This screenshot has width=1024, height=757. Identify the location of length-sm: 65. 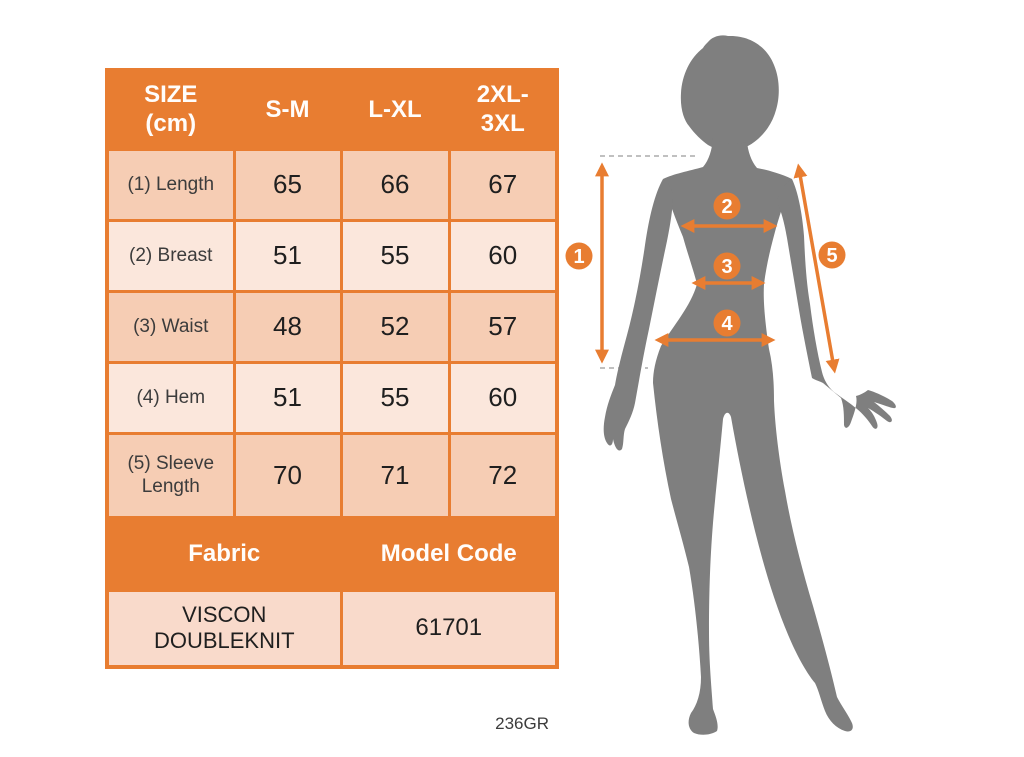
(287, 185).